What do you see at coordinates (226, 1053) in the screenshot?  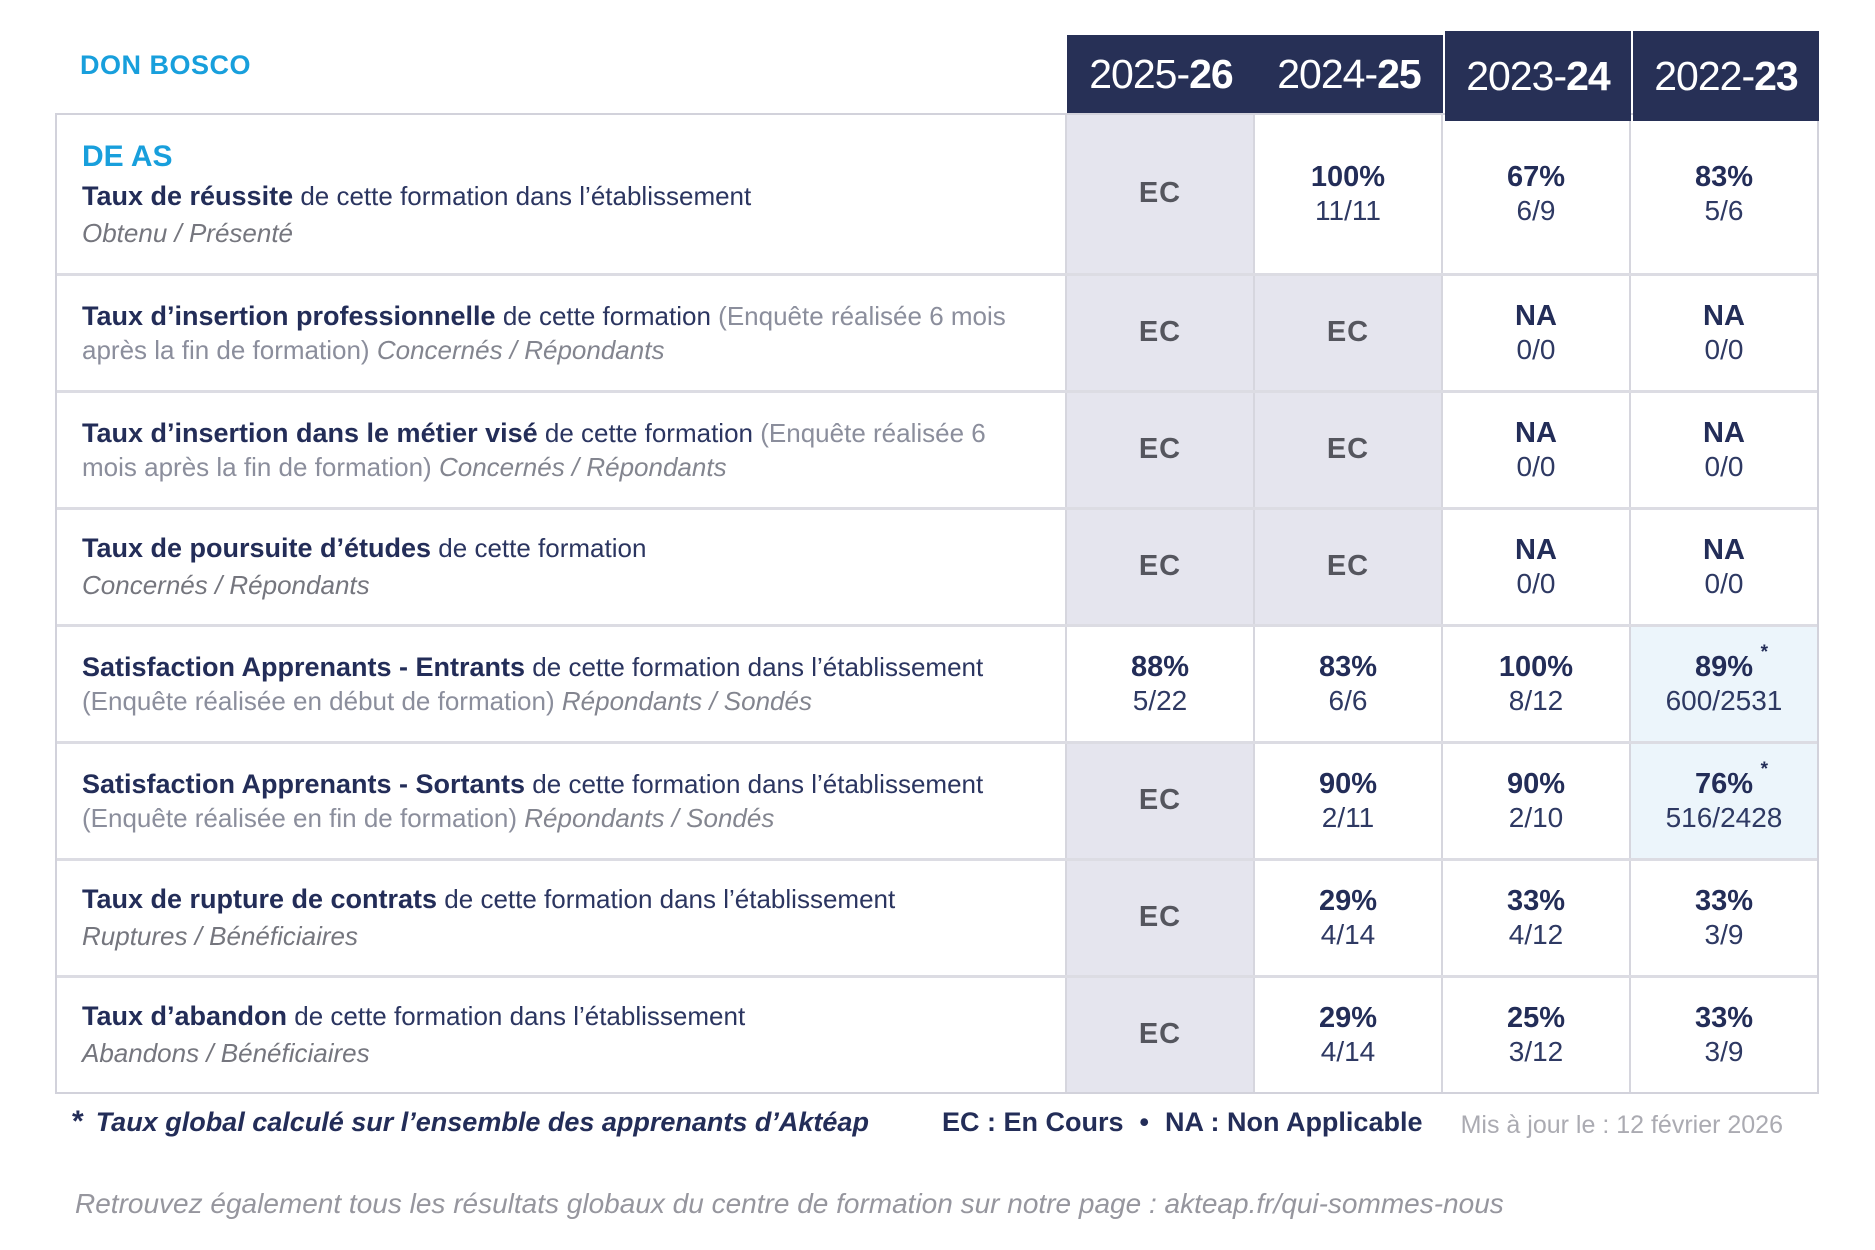 I see `row-ratio-caption: Abandons / Bénéficiaires` at bounding box center [226, 1053].